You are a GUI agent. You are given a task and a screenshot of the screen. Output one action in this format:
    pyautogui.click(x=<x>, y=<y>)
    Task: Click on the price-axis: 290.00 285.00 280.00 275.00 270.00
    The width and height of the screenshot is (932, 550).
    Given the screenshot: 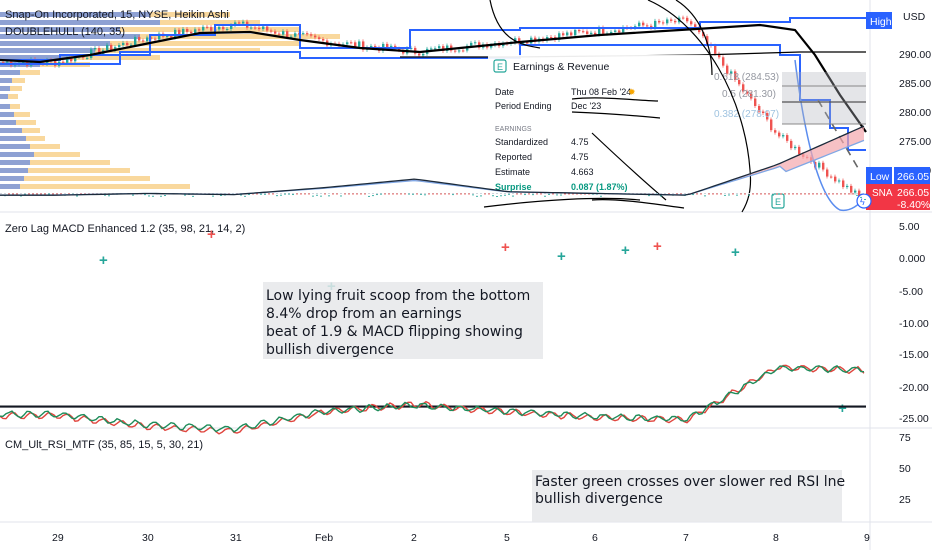 What is the action you would take?
    pyautogui.click(x=915, y=113)
    